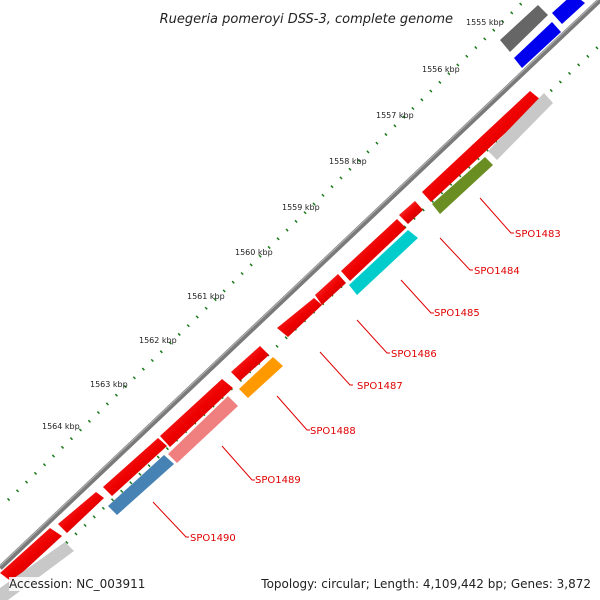  I want to click on tick-label: 1555 kbp, so click(485, 22).